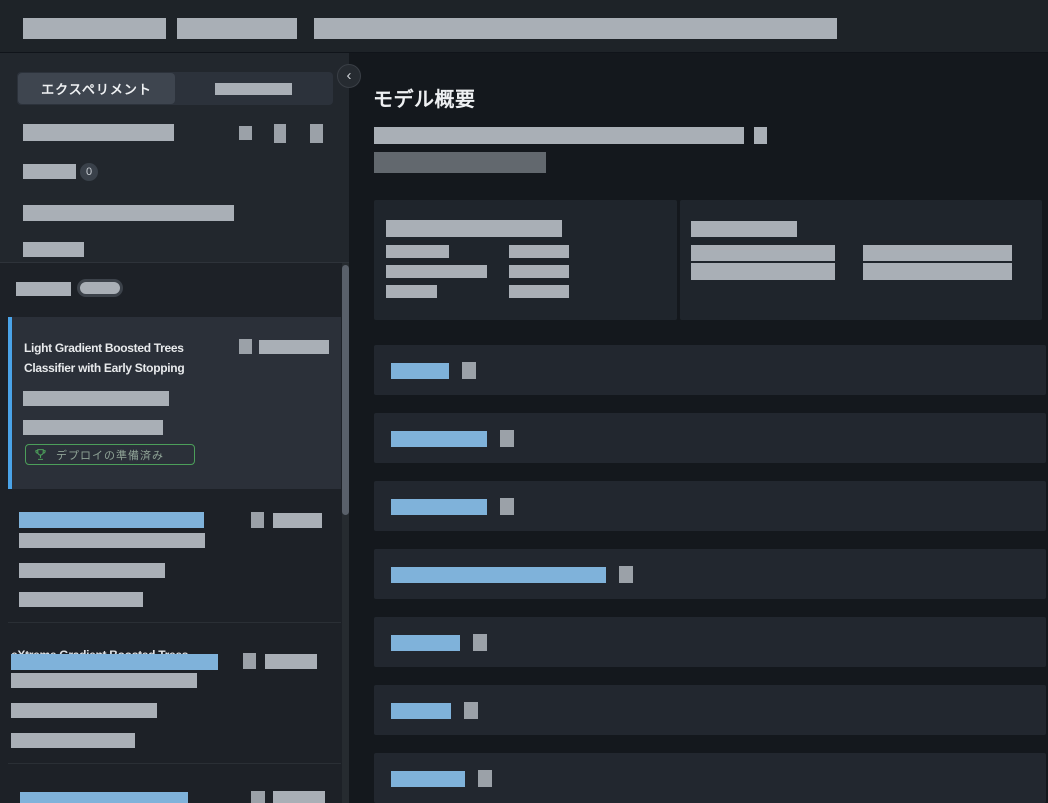 Image resolution: width=1048 pixels, height=803 pixels. What do you see at coordinates (49, 171) in the screenshot?
I see `filter-label-placeholder` at bounding box center [49, 171].